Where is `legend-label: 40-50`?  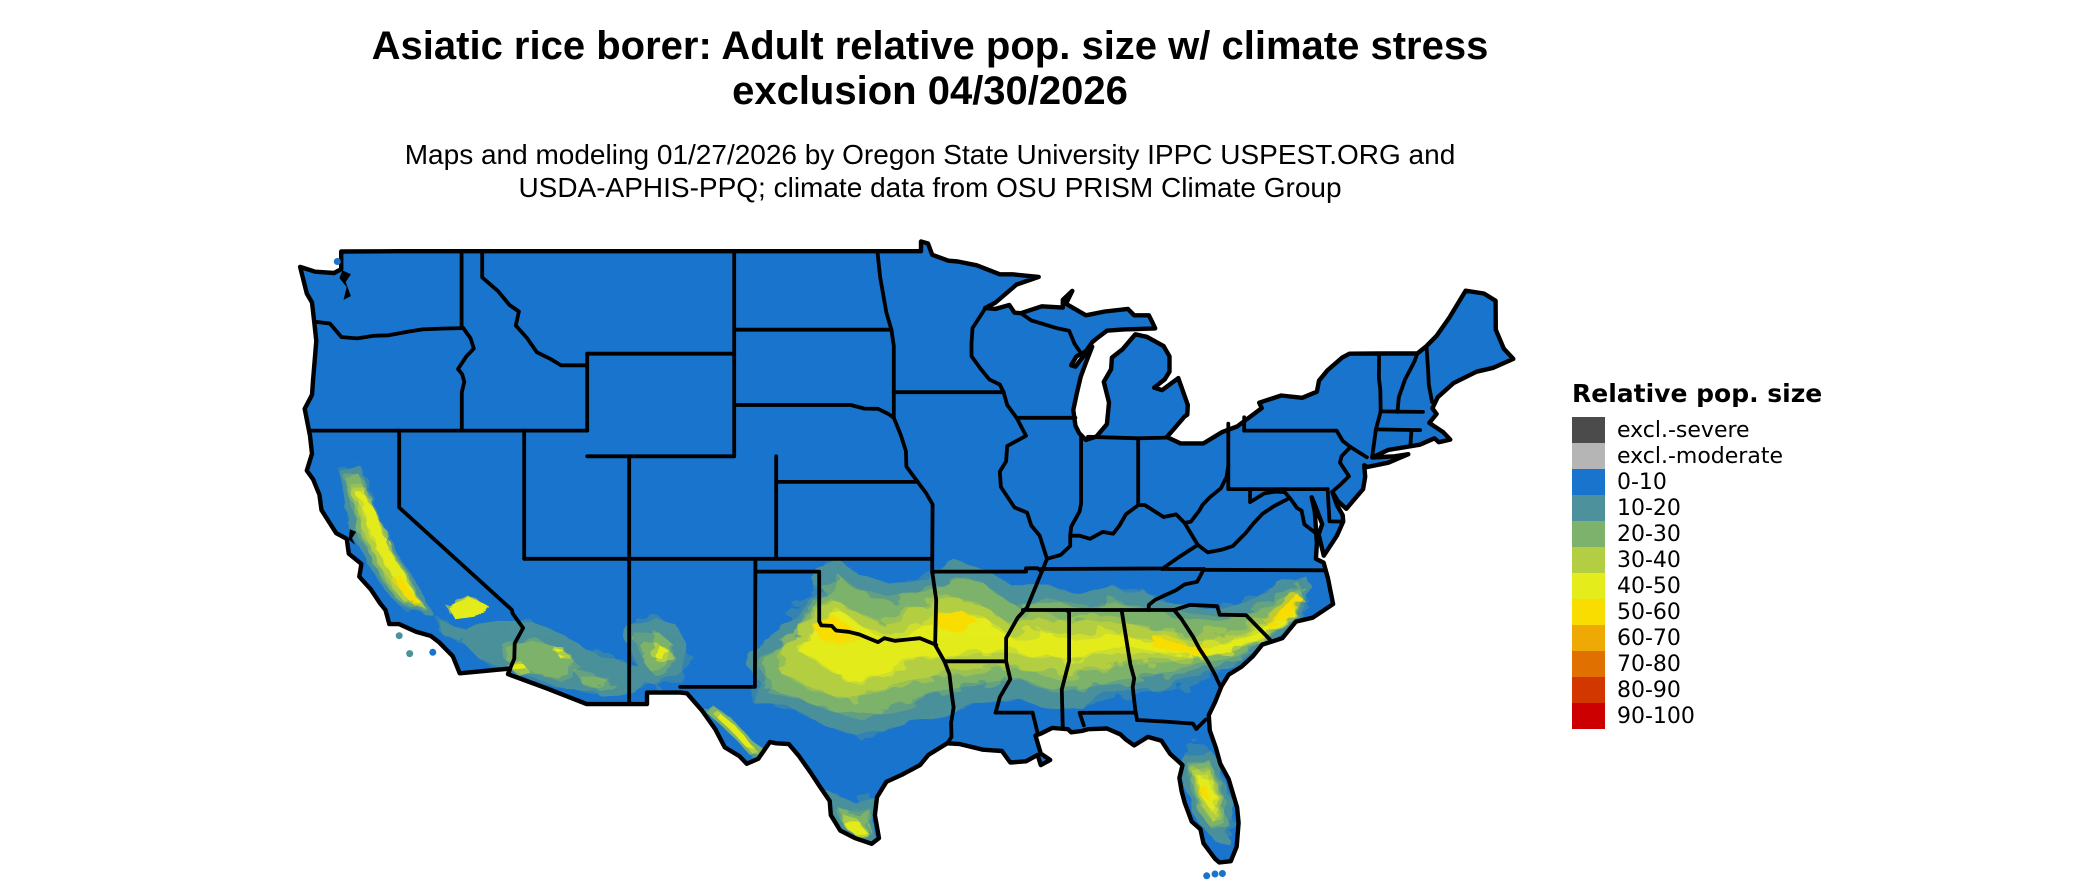
legend-label: 40-50 is located at coordinates (1649, 586).